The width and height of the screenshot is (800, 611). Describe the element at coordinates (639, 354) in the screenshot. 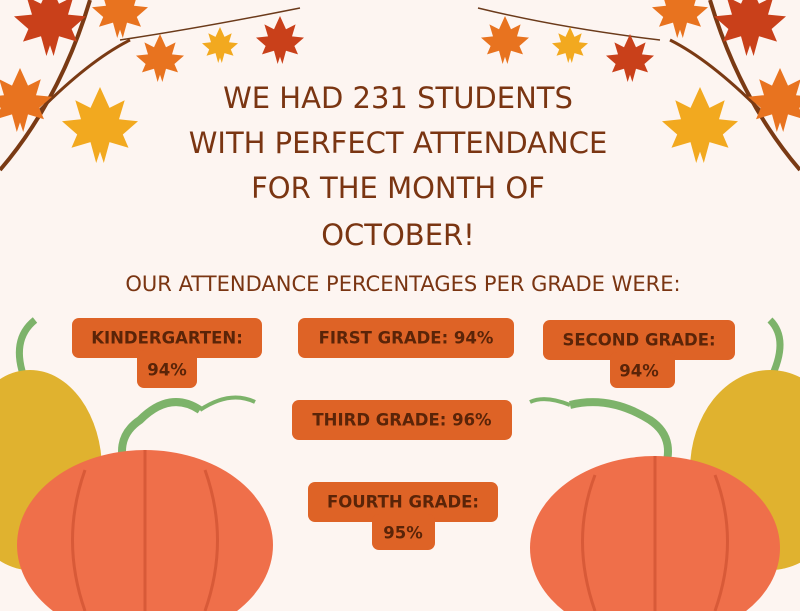

I see `badge: SECOND GRADE: 94%` at that location.